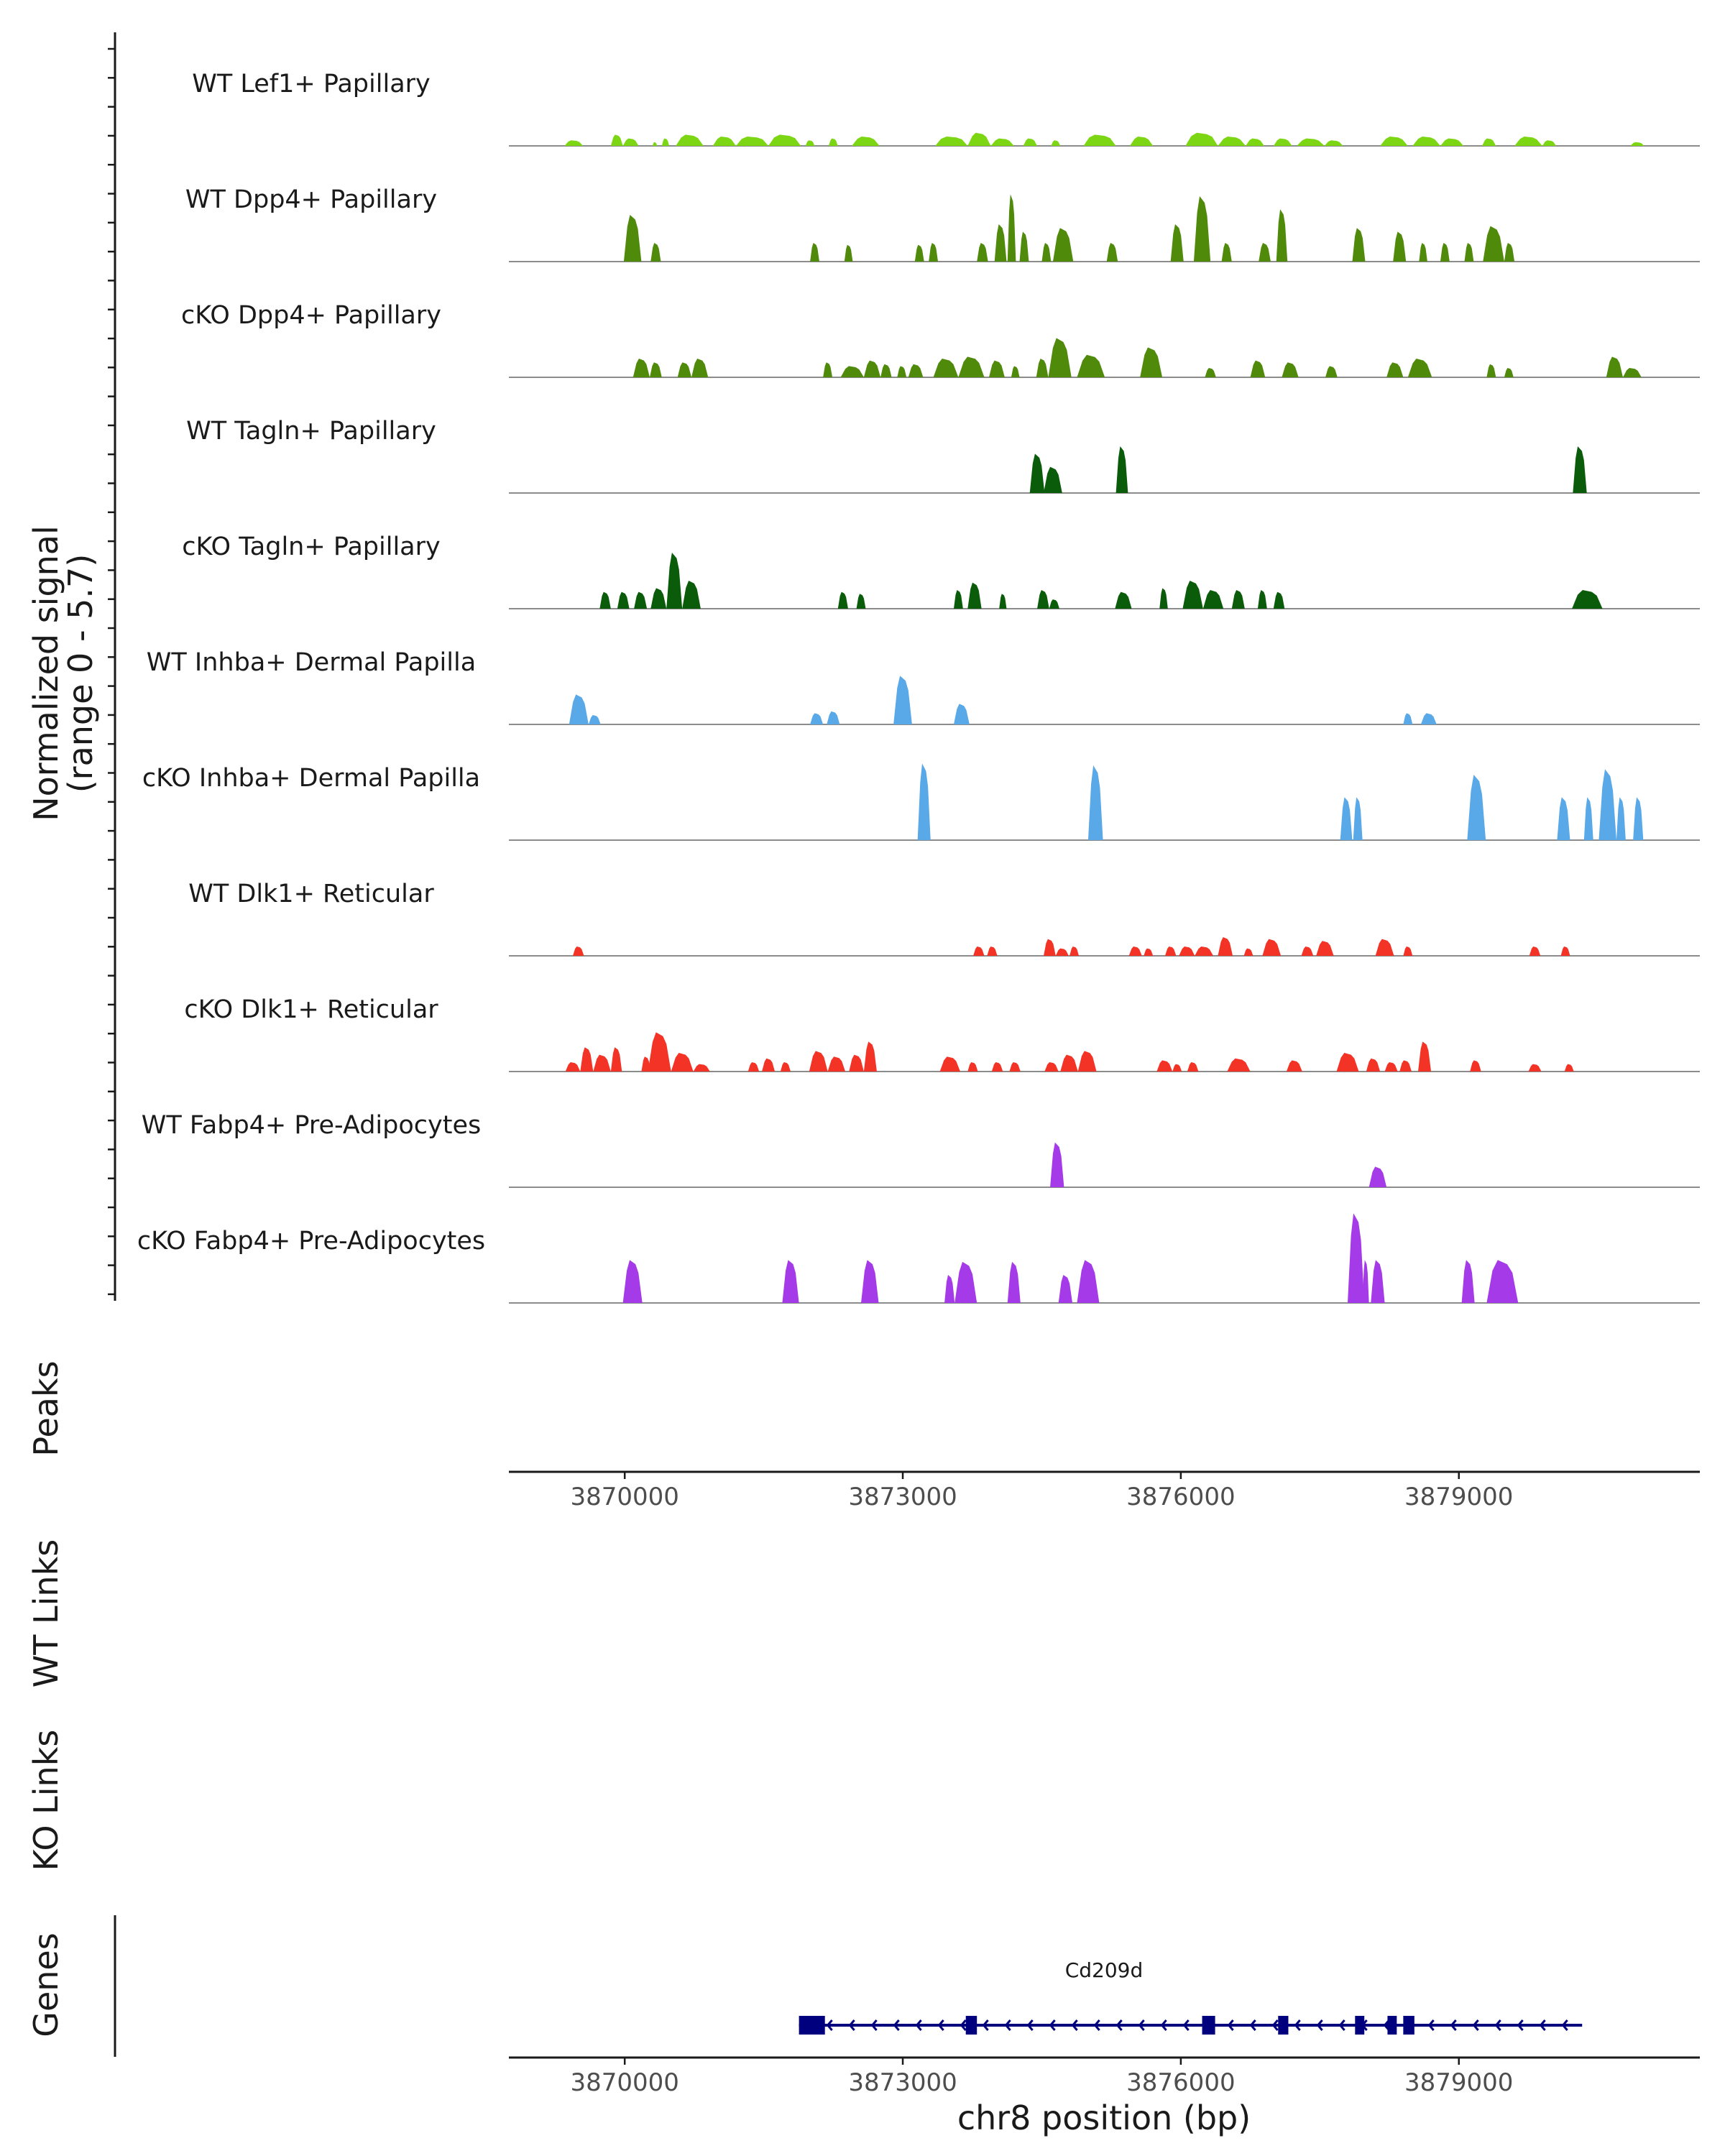  Describe the element at coordinates (1041, 2077) in the screenshot. I see `genes-x-axis-ticks: 3870000 3873000 3876000 3879000` at that location.